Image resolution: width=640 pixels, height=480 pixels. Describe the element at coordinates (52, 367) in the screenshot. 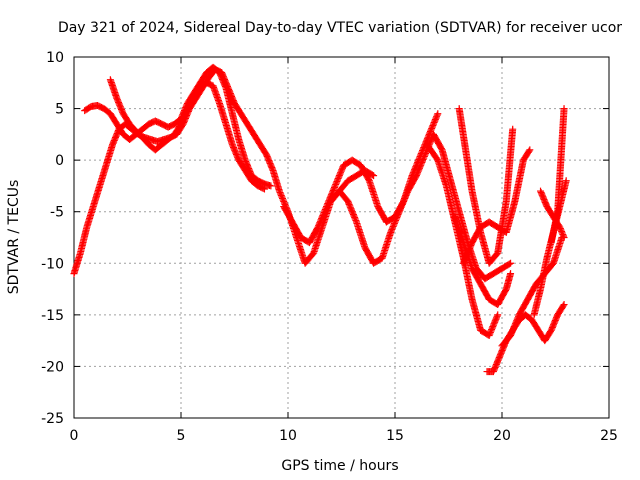

I see `y-tick-label: -20` at that location.